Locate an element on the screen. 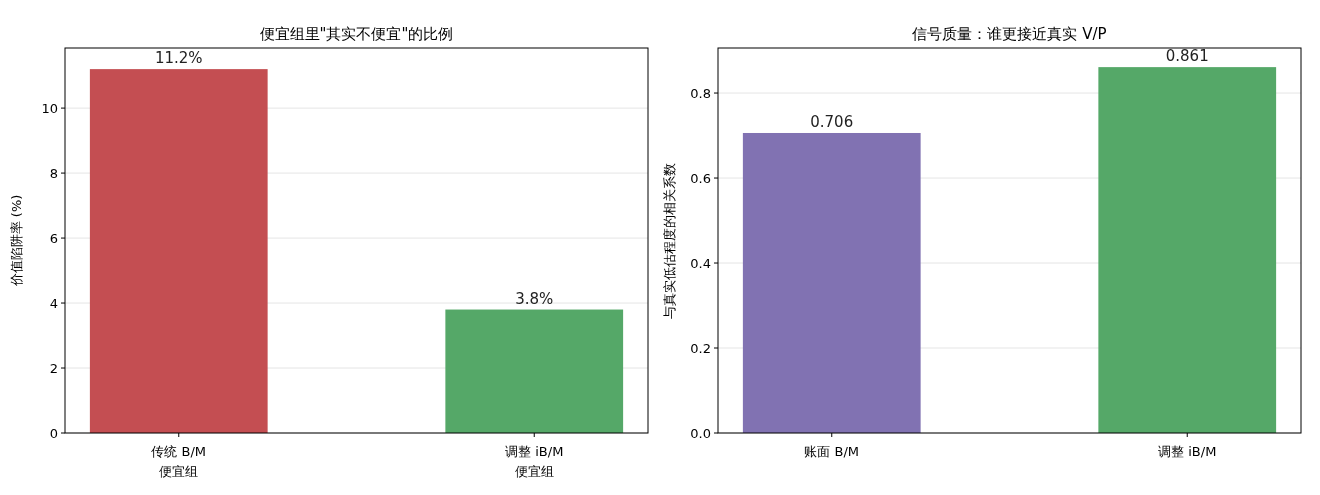  chart-title: 信号质量：谁更接近真实 V/P is located at coordinates (1009, 34).